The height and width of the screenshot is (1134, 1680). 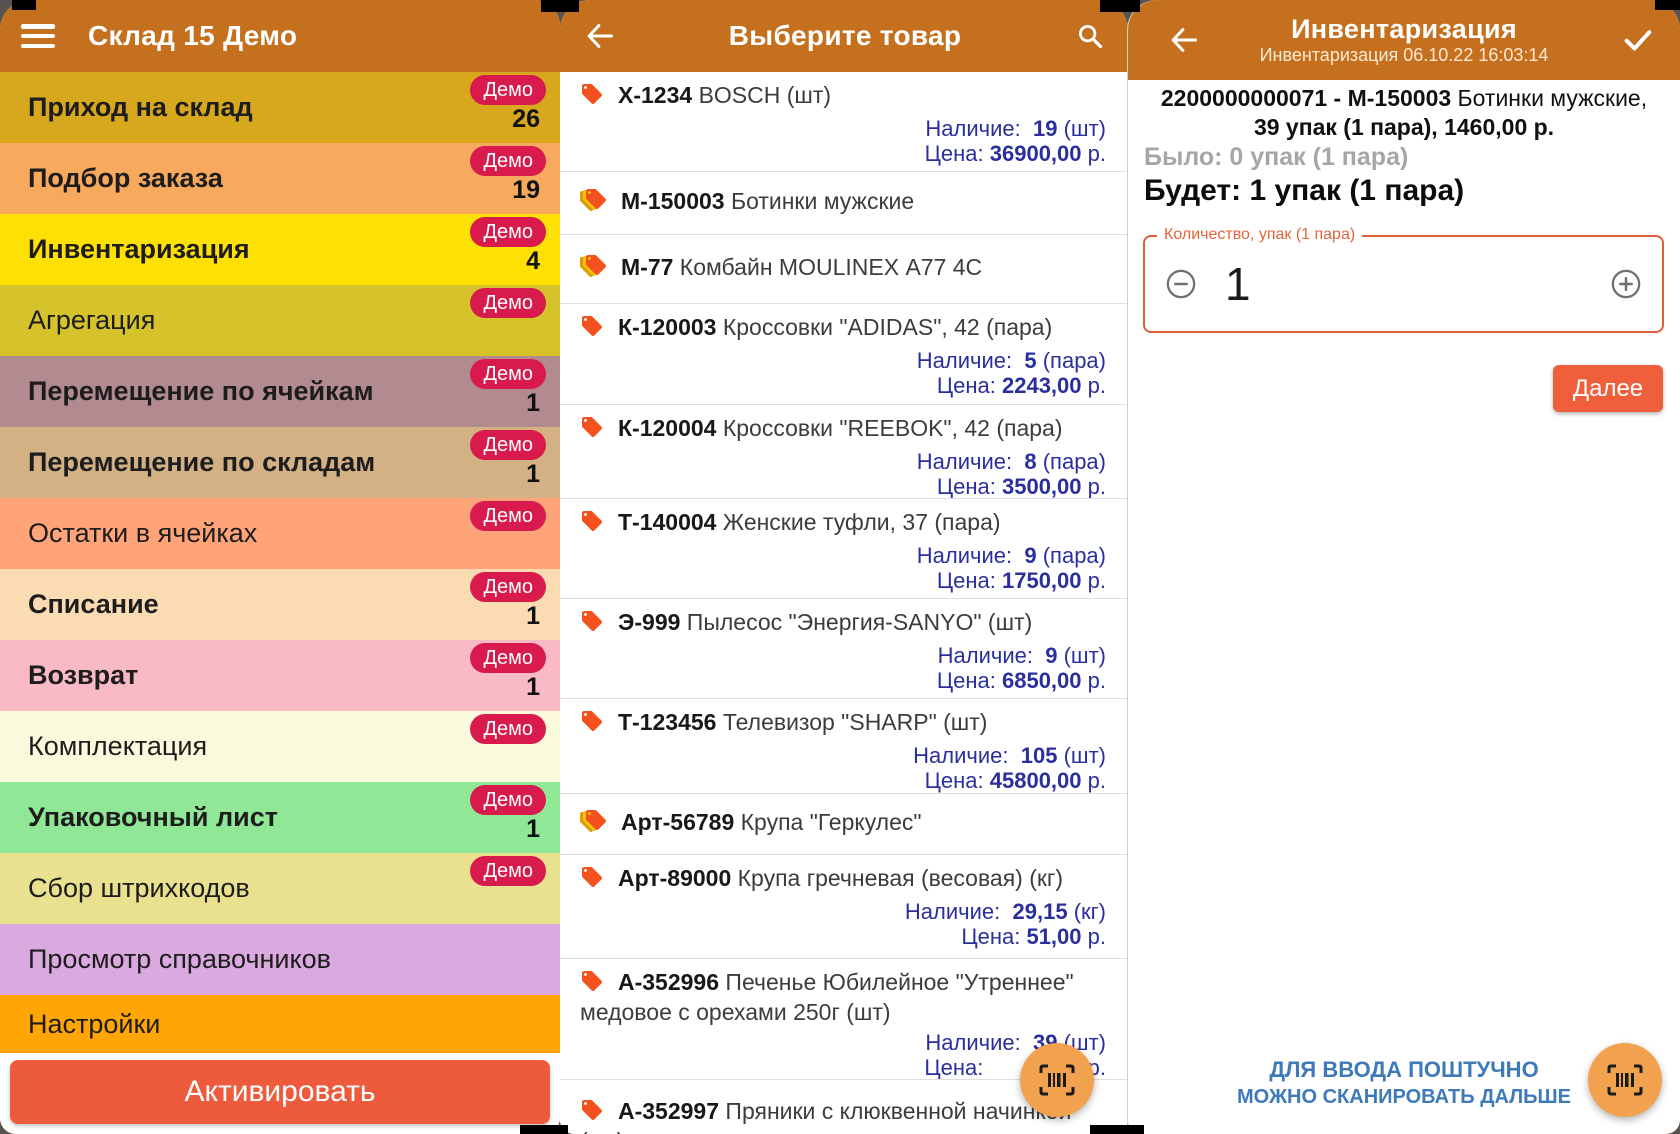 I want to click on menu-item-label: Упаковочный лист, so click(x=153, y=817).